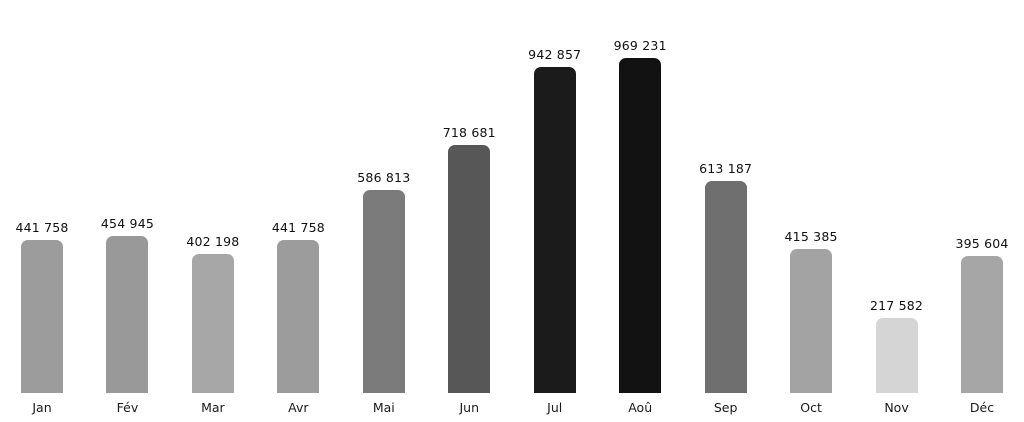 The image size is (1024, 422). I want to click on bar-value-label: 942 857, so click(555, 55).